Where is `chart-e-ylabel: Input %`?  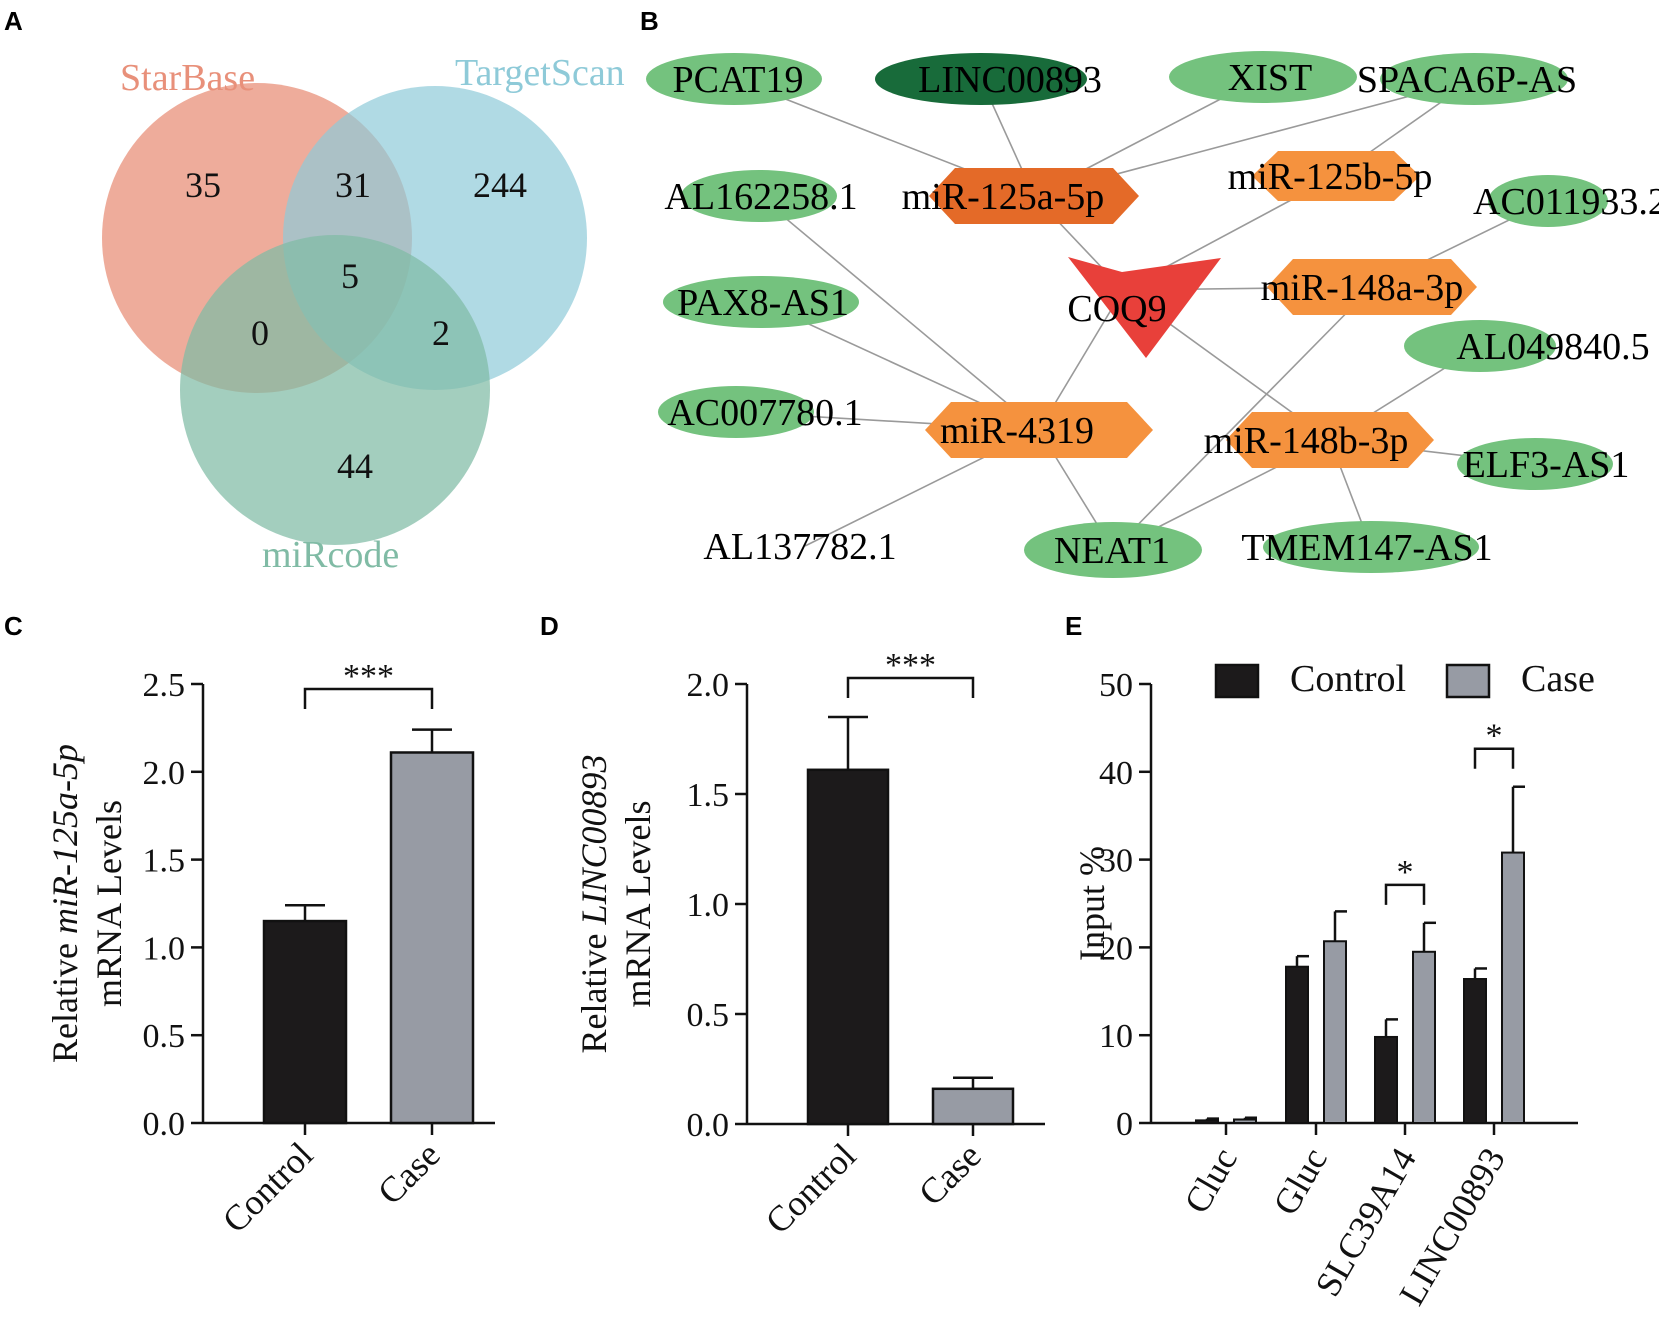 chart-e-ylabel: Input % is located at coordinates (1092, 903).